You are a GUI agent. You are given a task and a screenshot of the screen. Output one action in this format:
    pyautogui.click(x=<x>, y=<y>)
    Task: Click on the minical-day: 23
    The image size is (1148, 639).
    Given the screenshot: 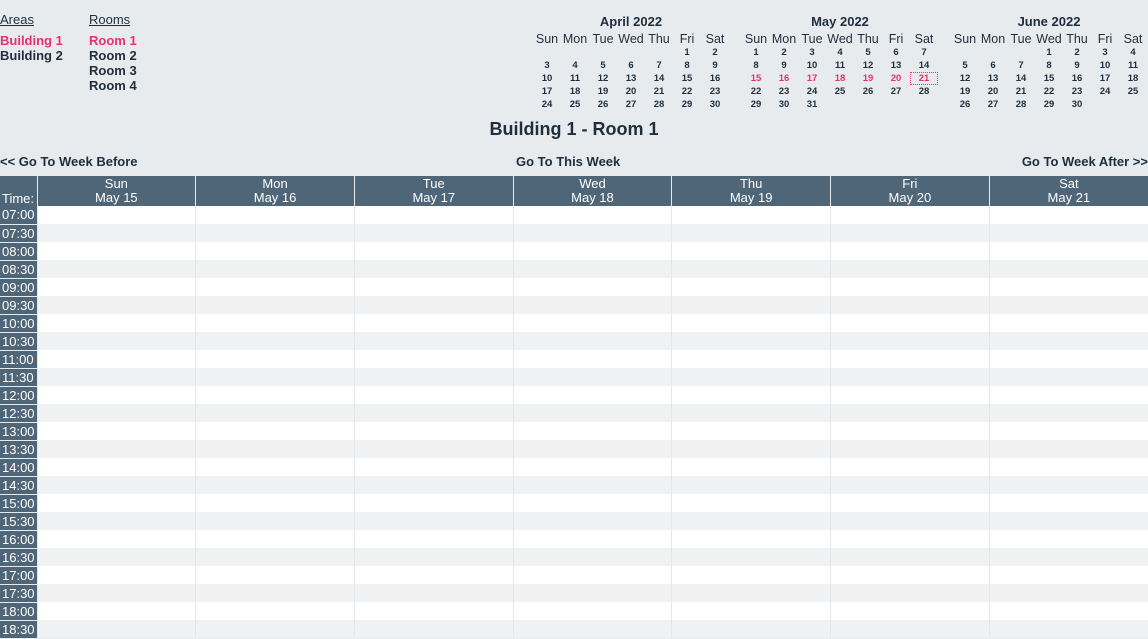 What is the action you would take?
    pyautogui.click(x=715, y=91)
    